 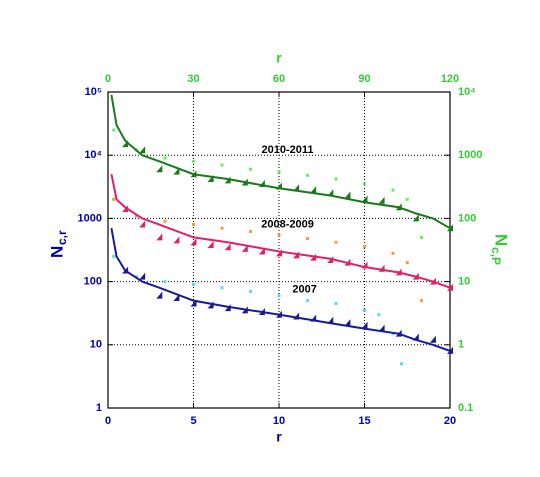 I want to click on y-tick-label: 1000, so click(x=90, y=218).